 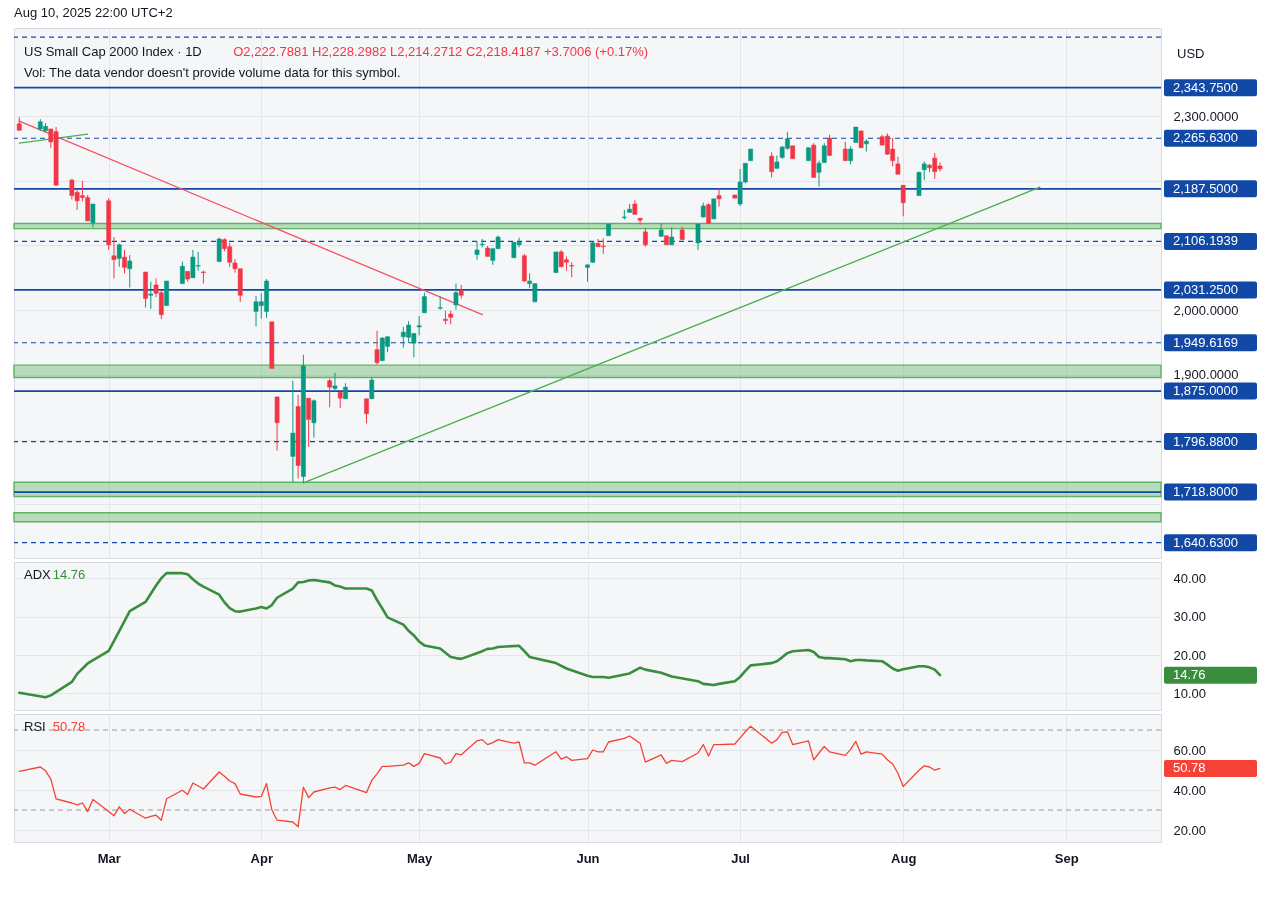 What do you see at coordinates (69, 574) in the screenshot?
I see `annotation: 14.76` at bounding box center [69, 574].